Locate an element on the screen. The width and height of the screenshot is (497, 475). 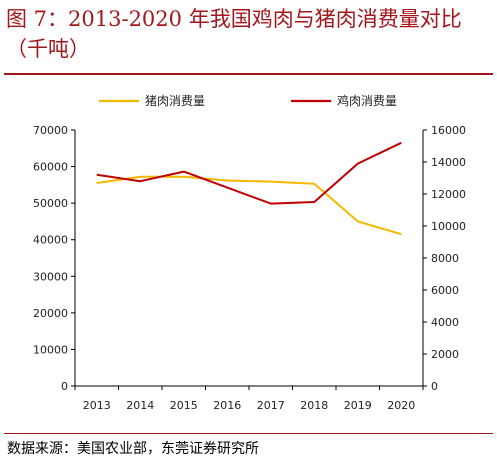
y-tick-label-left: 30000 is located at coordinates (50, 276).